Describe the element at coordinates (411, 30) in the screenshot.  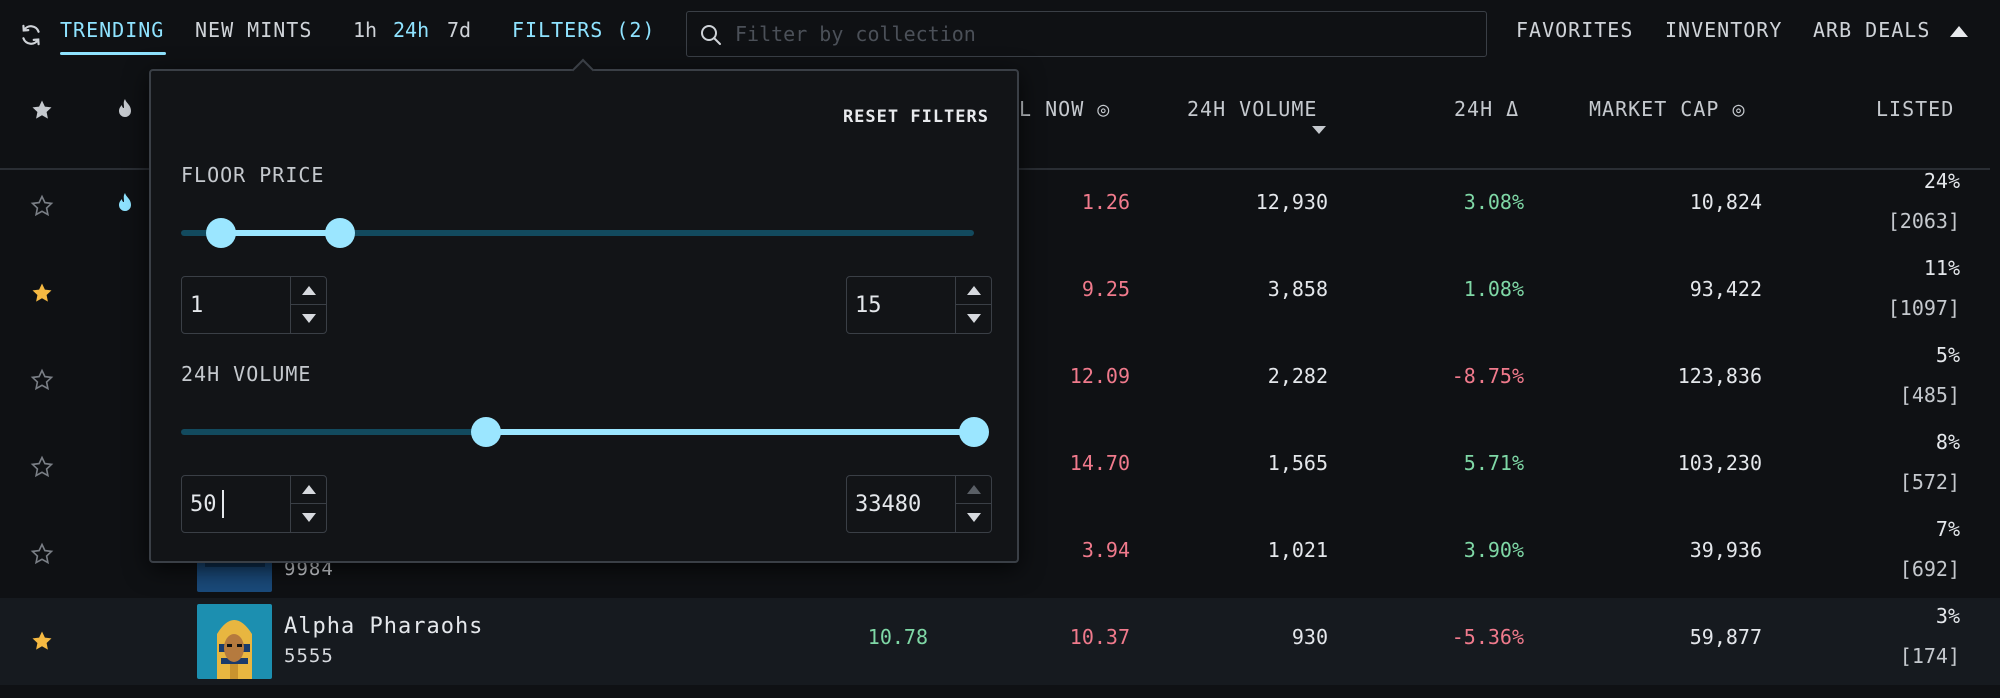
I see `timeframe-24h: 24h` at that location.